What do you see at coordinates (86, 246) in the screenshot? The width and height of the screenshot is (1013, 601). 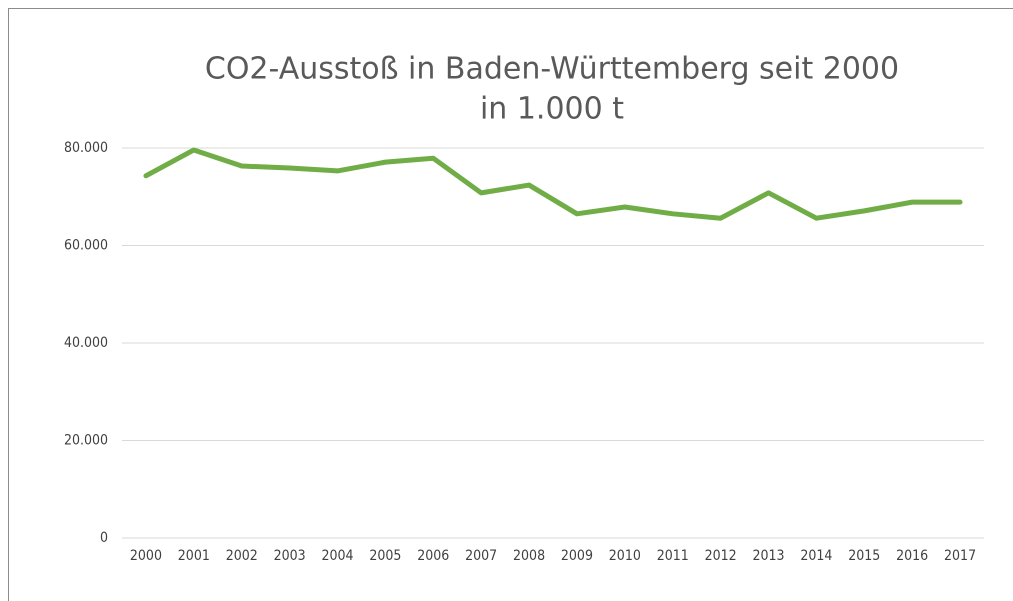 I see `y-tick-label: 60.000` at bounding box center [86, 246].